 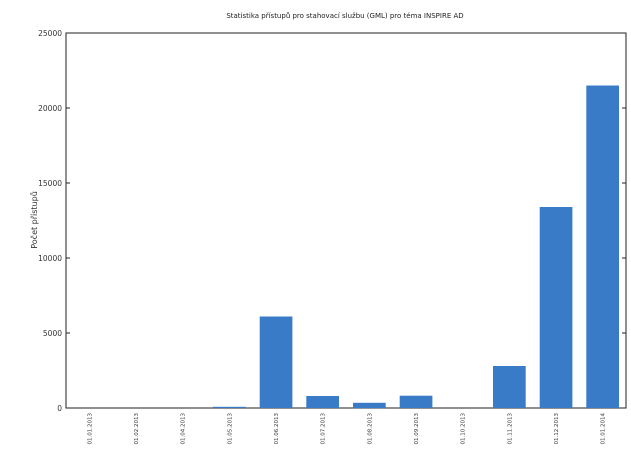 What do you see at coordinates (50, 108) in the screenshot?
I see `y-tick-label: 20000` at bounding box center [50, 108].